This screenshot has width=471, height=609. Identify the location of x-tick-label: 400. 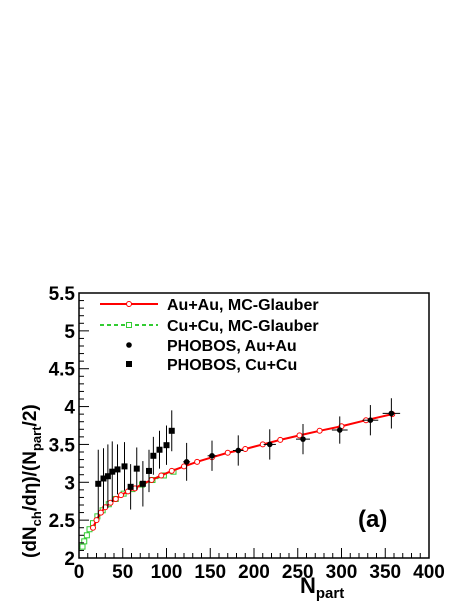
(429, 572).